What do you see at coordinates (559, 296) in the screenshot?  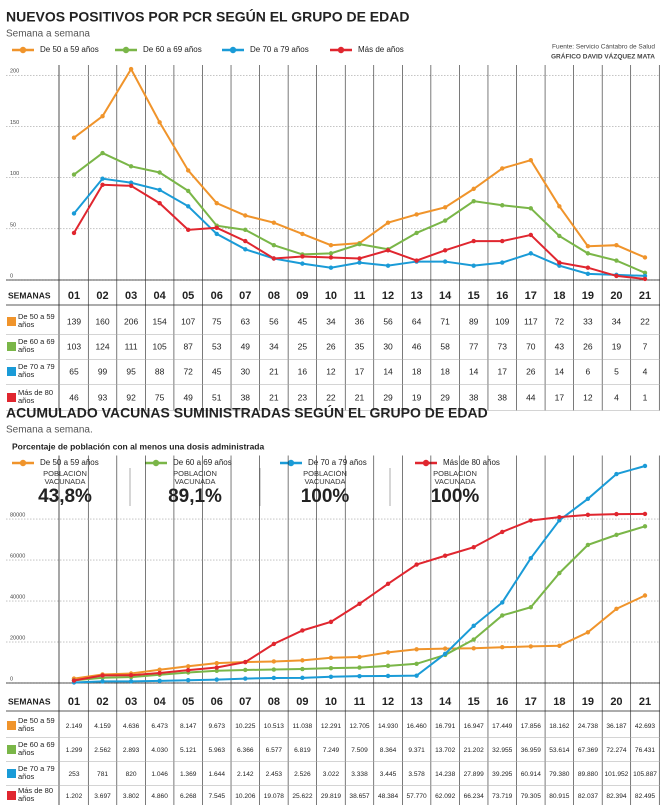 I see `x-tick-label: 18` at bounding box center [559, 296].